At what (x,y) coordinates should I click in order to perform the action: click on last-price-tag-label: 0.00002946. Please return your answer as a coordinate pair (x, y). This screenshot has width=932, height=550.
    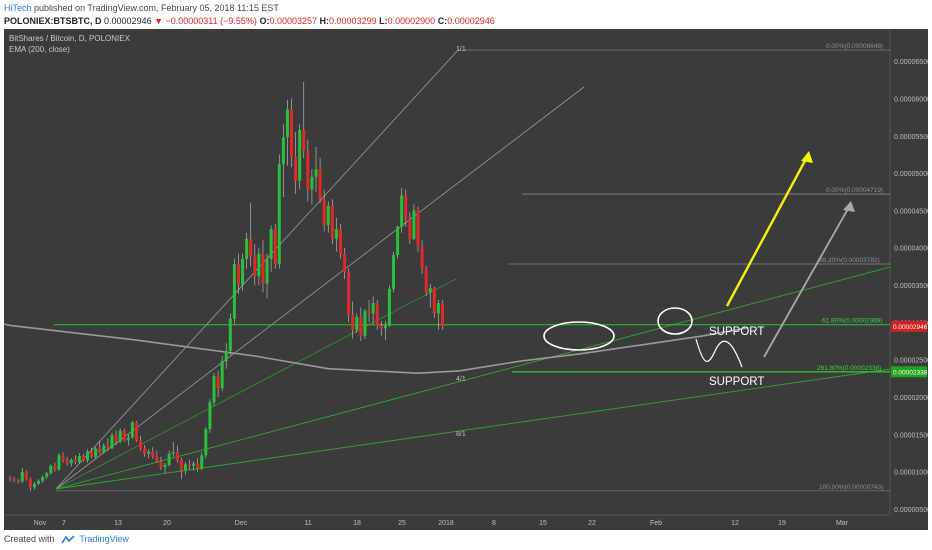
    Looking at the image, I should click on (910, 327).